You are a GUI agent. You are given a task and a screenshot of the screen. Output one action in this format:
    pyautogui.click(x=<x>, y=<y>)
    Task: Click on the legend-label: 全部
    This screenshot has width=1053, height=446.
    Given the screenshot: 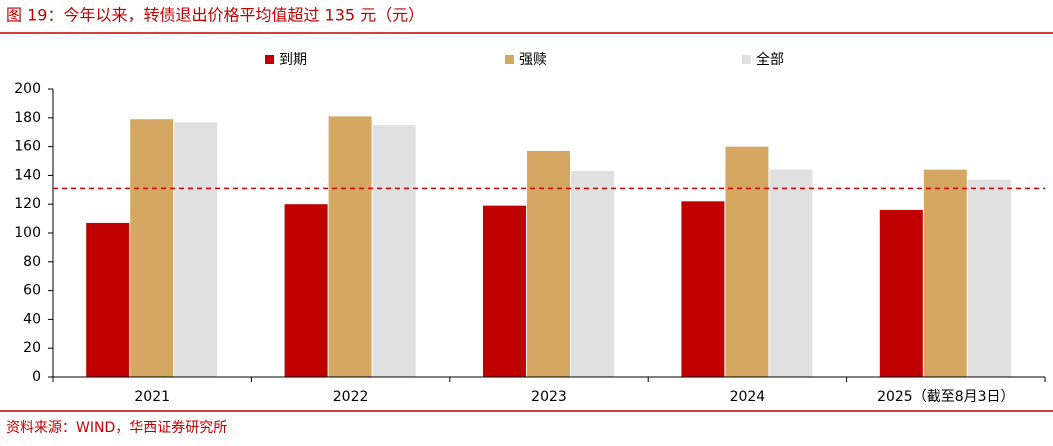 What is the action you would take?
    pyautogui.click(x=770, y=59)
    